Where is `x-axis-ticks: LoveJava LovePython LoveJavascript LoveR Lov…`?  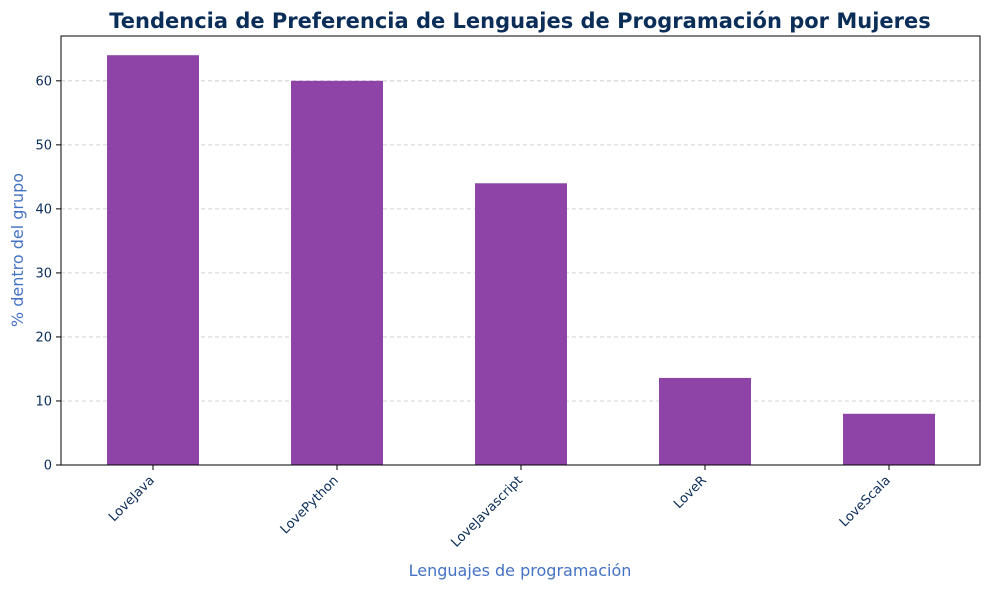
x-axis-ticks: LoveJava LovePython LoveJavascript LoveR Lov… is located at coordinates (500, 508).